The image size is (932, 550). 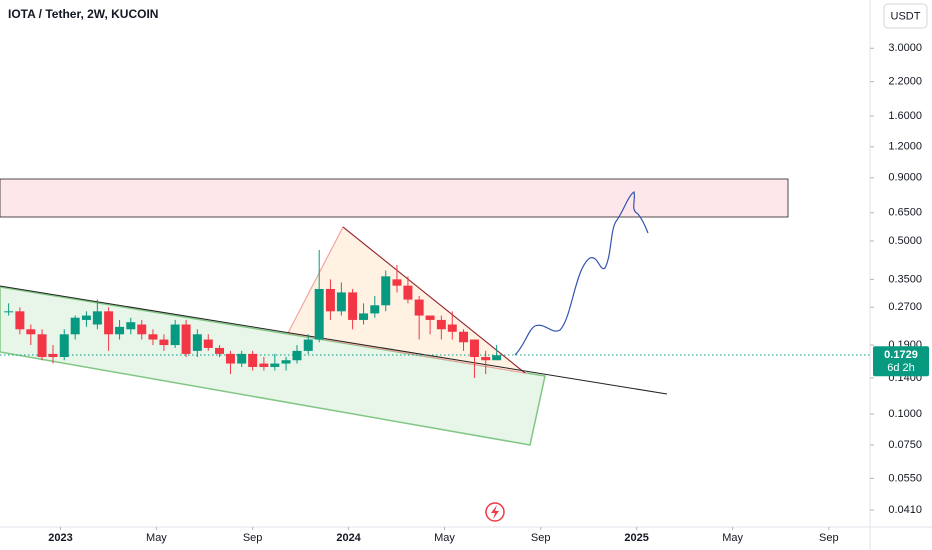 I want to click on price-label-box, so click(x=901, y=361).